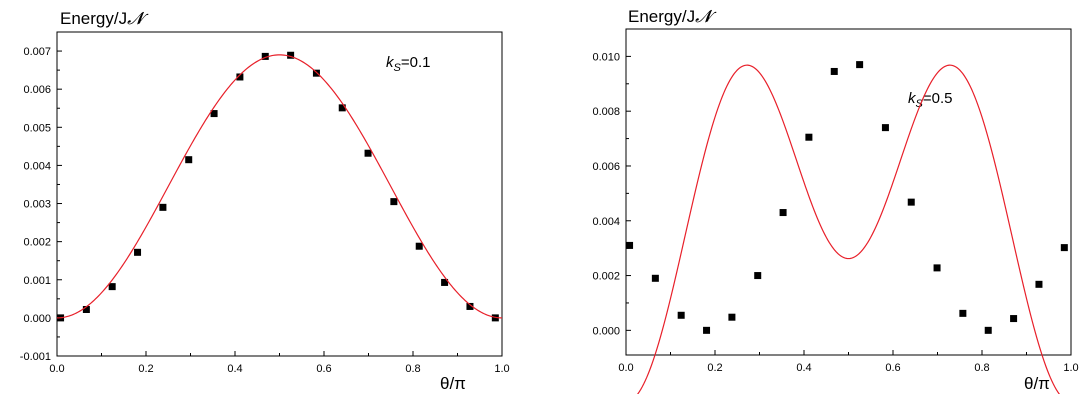  What do you see at coordinates (37, 52) in the screenshot?
I see `y-tick-label: 0.007` at bounding box center [37, 52].